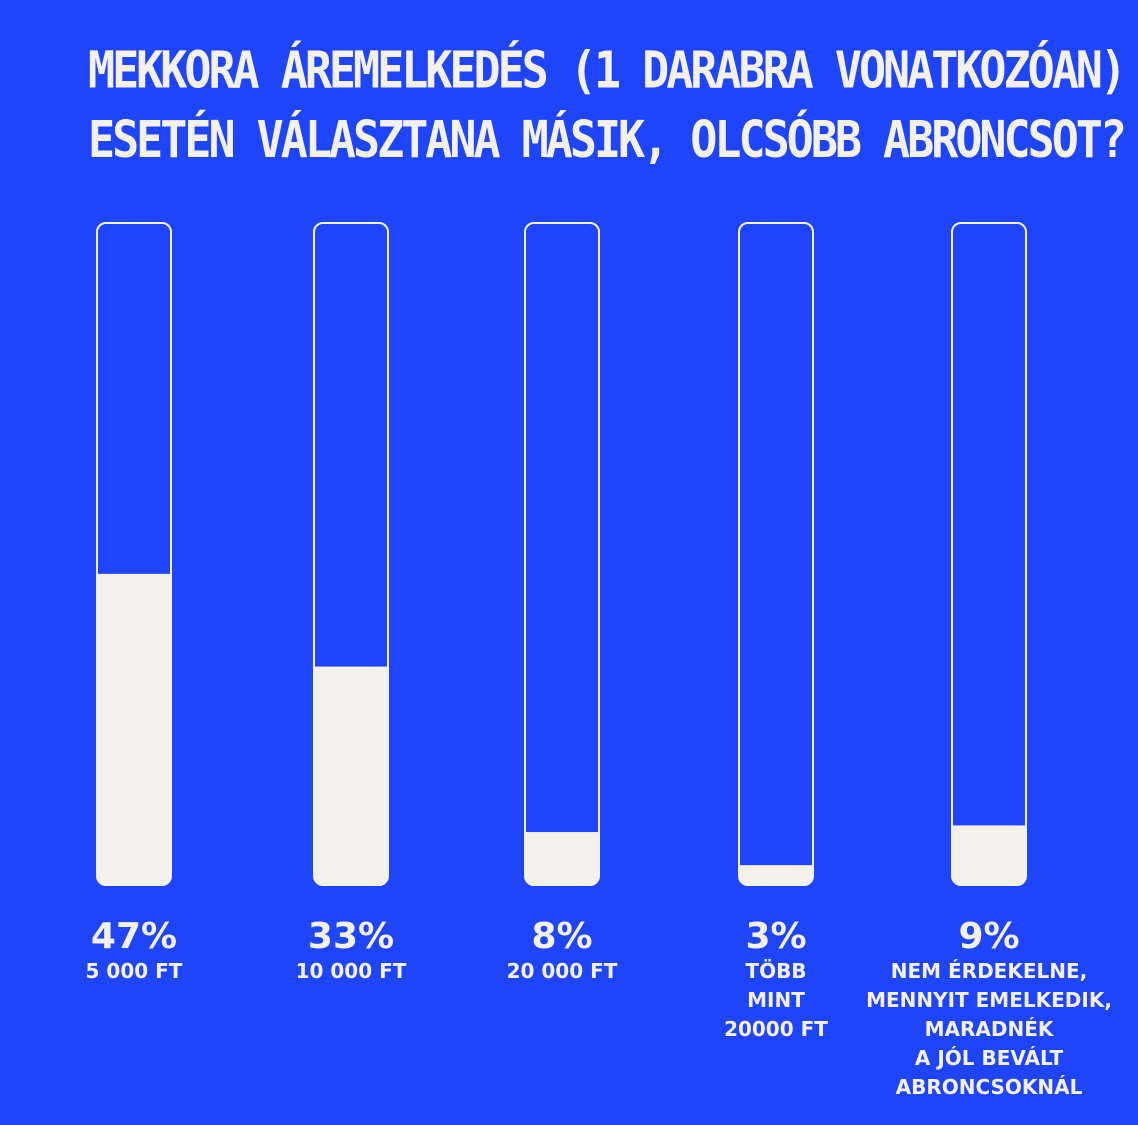  Describe the element at coordinates (561, 936) in the screenshot. I see `bar-value-label: 8%` at that location.